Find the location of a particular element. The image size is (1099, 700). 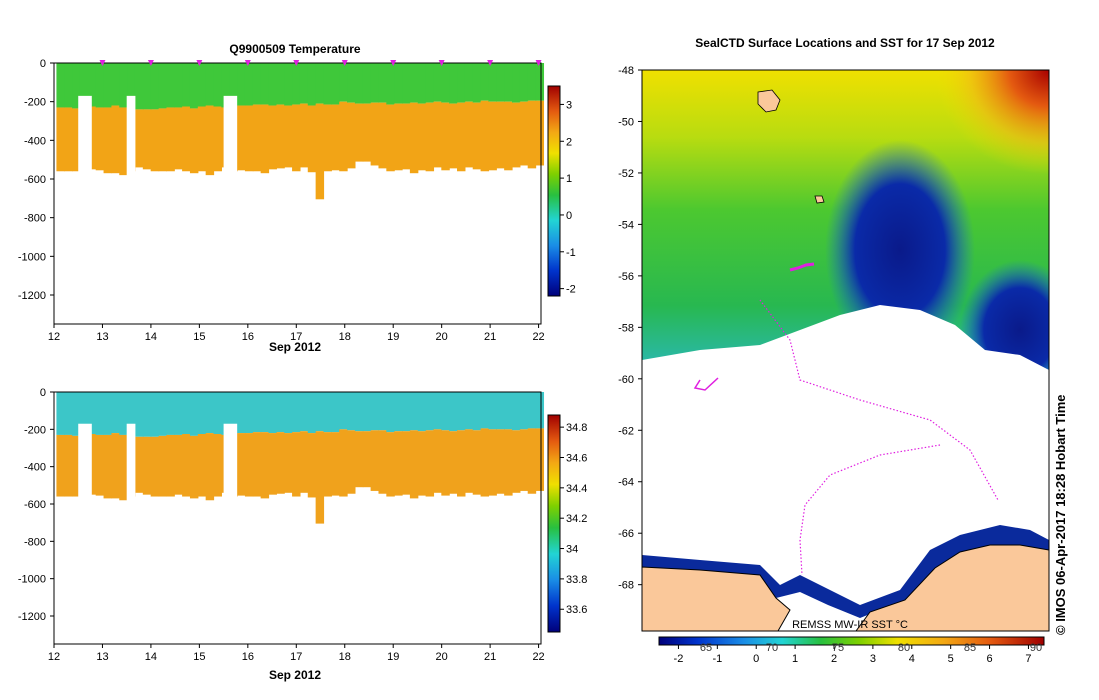

lat-tick-label: -54 is located at coordinates (626, 225).